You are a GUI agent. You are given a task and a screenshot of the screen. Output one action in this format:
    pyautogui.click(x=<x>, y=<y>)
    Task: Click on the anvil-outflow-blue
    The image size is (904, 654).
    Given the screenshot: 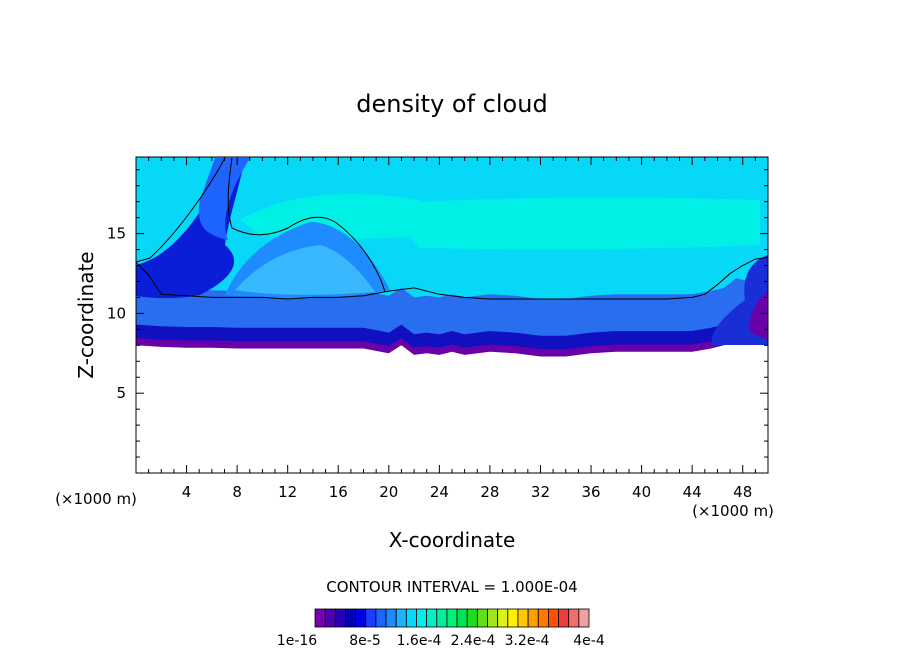 What is the action you would take?
    pyautogui.click(x=224, y=199)
    